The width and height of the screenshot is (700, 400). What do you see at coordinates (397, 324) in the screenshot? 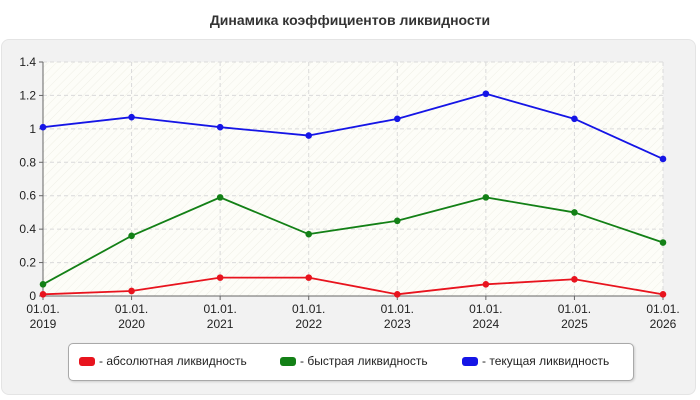
I see `x-tick-label-line2: 2023` at bounding box center [397, 324].